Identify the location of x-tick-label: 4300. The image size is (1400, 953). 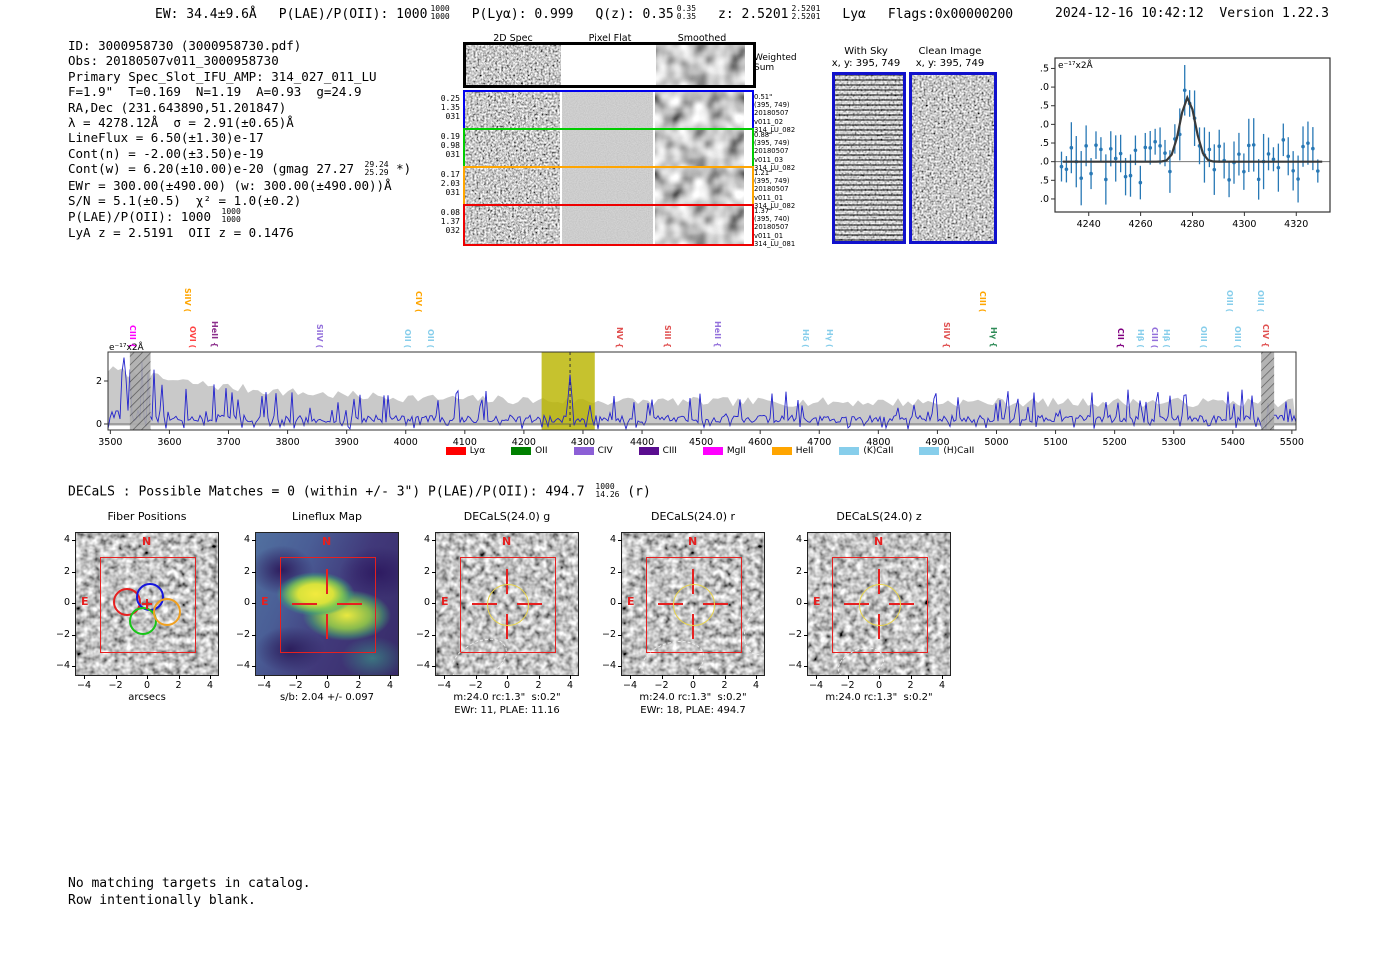
(583, 442).